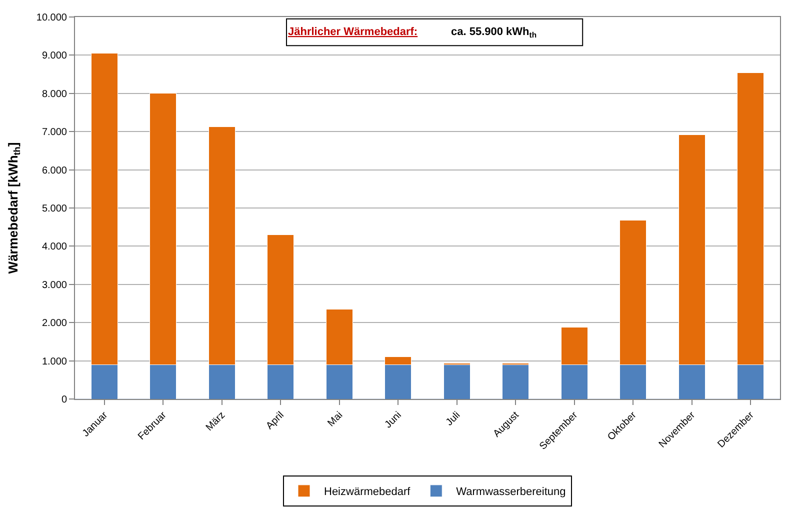 This screenshot has height=519, width=800. I want to click on y-tick-label: 8.000, so click(55, 94).